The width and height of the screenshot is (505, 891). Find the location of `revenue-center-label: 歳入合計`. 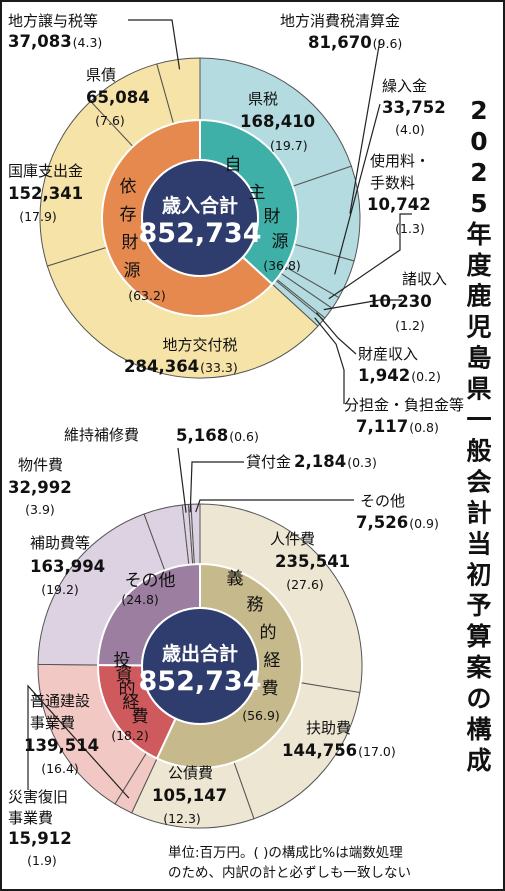

revenue-center-label: 歳入合計 is located at coordinates (200, 205).